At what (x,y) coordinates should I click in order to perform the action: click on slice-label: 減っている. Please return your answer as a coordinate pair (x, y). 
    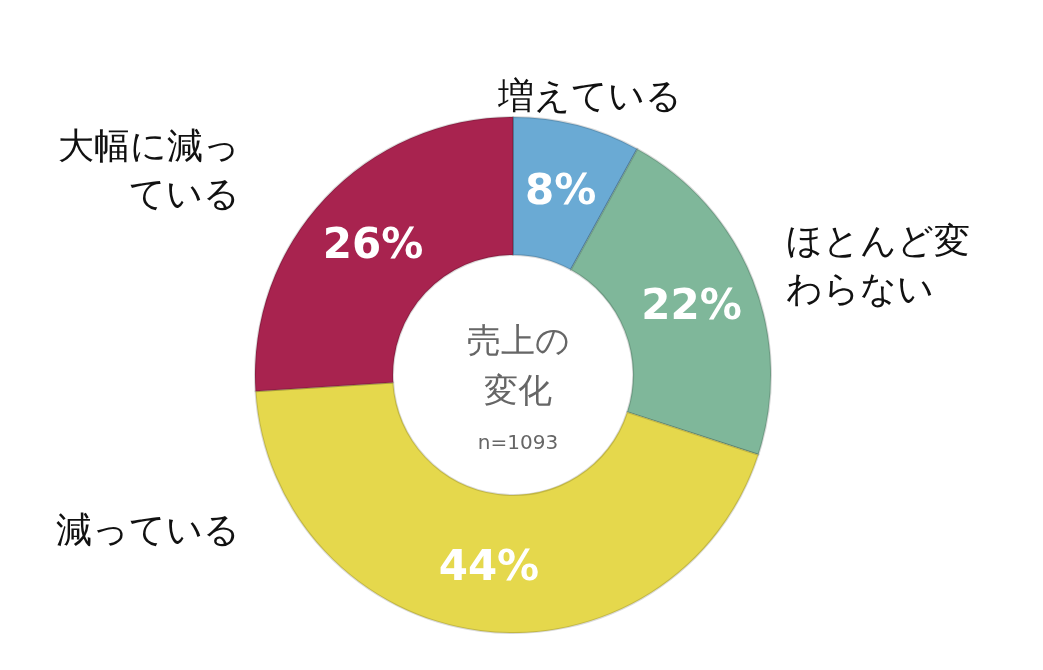
    Looking at the image, I should click on (148, 530).